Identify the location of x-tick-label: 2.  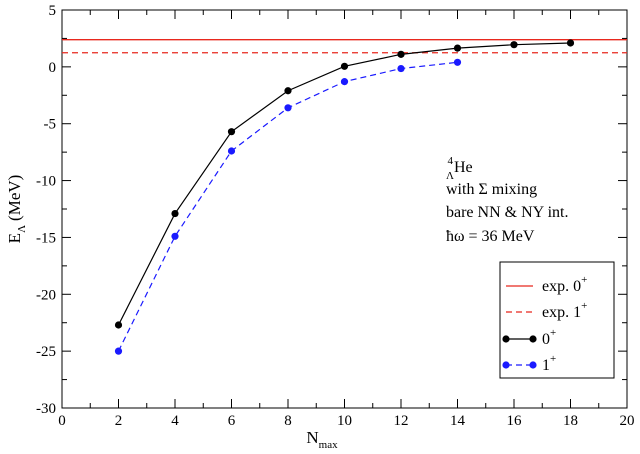
(119, 421).